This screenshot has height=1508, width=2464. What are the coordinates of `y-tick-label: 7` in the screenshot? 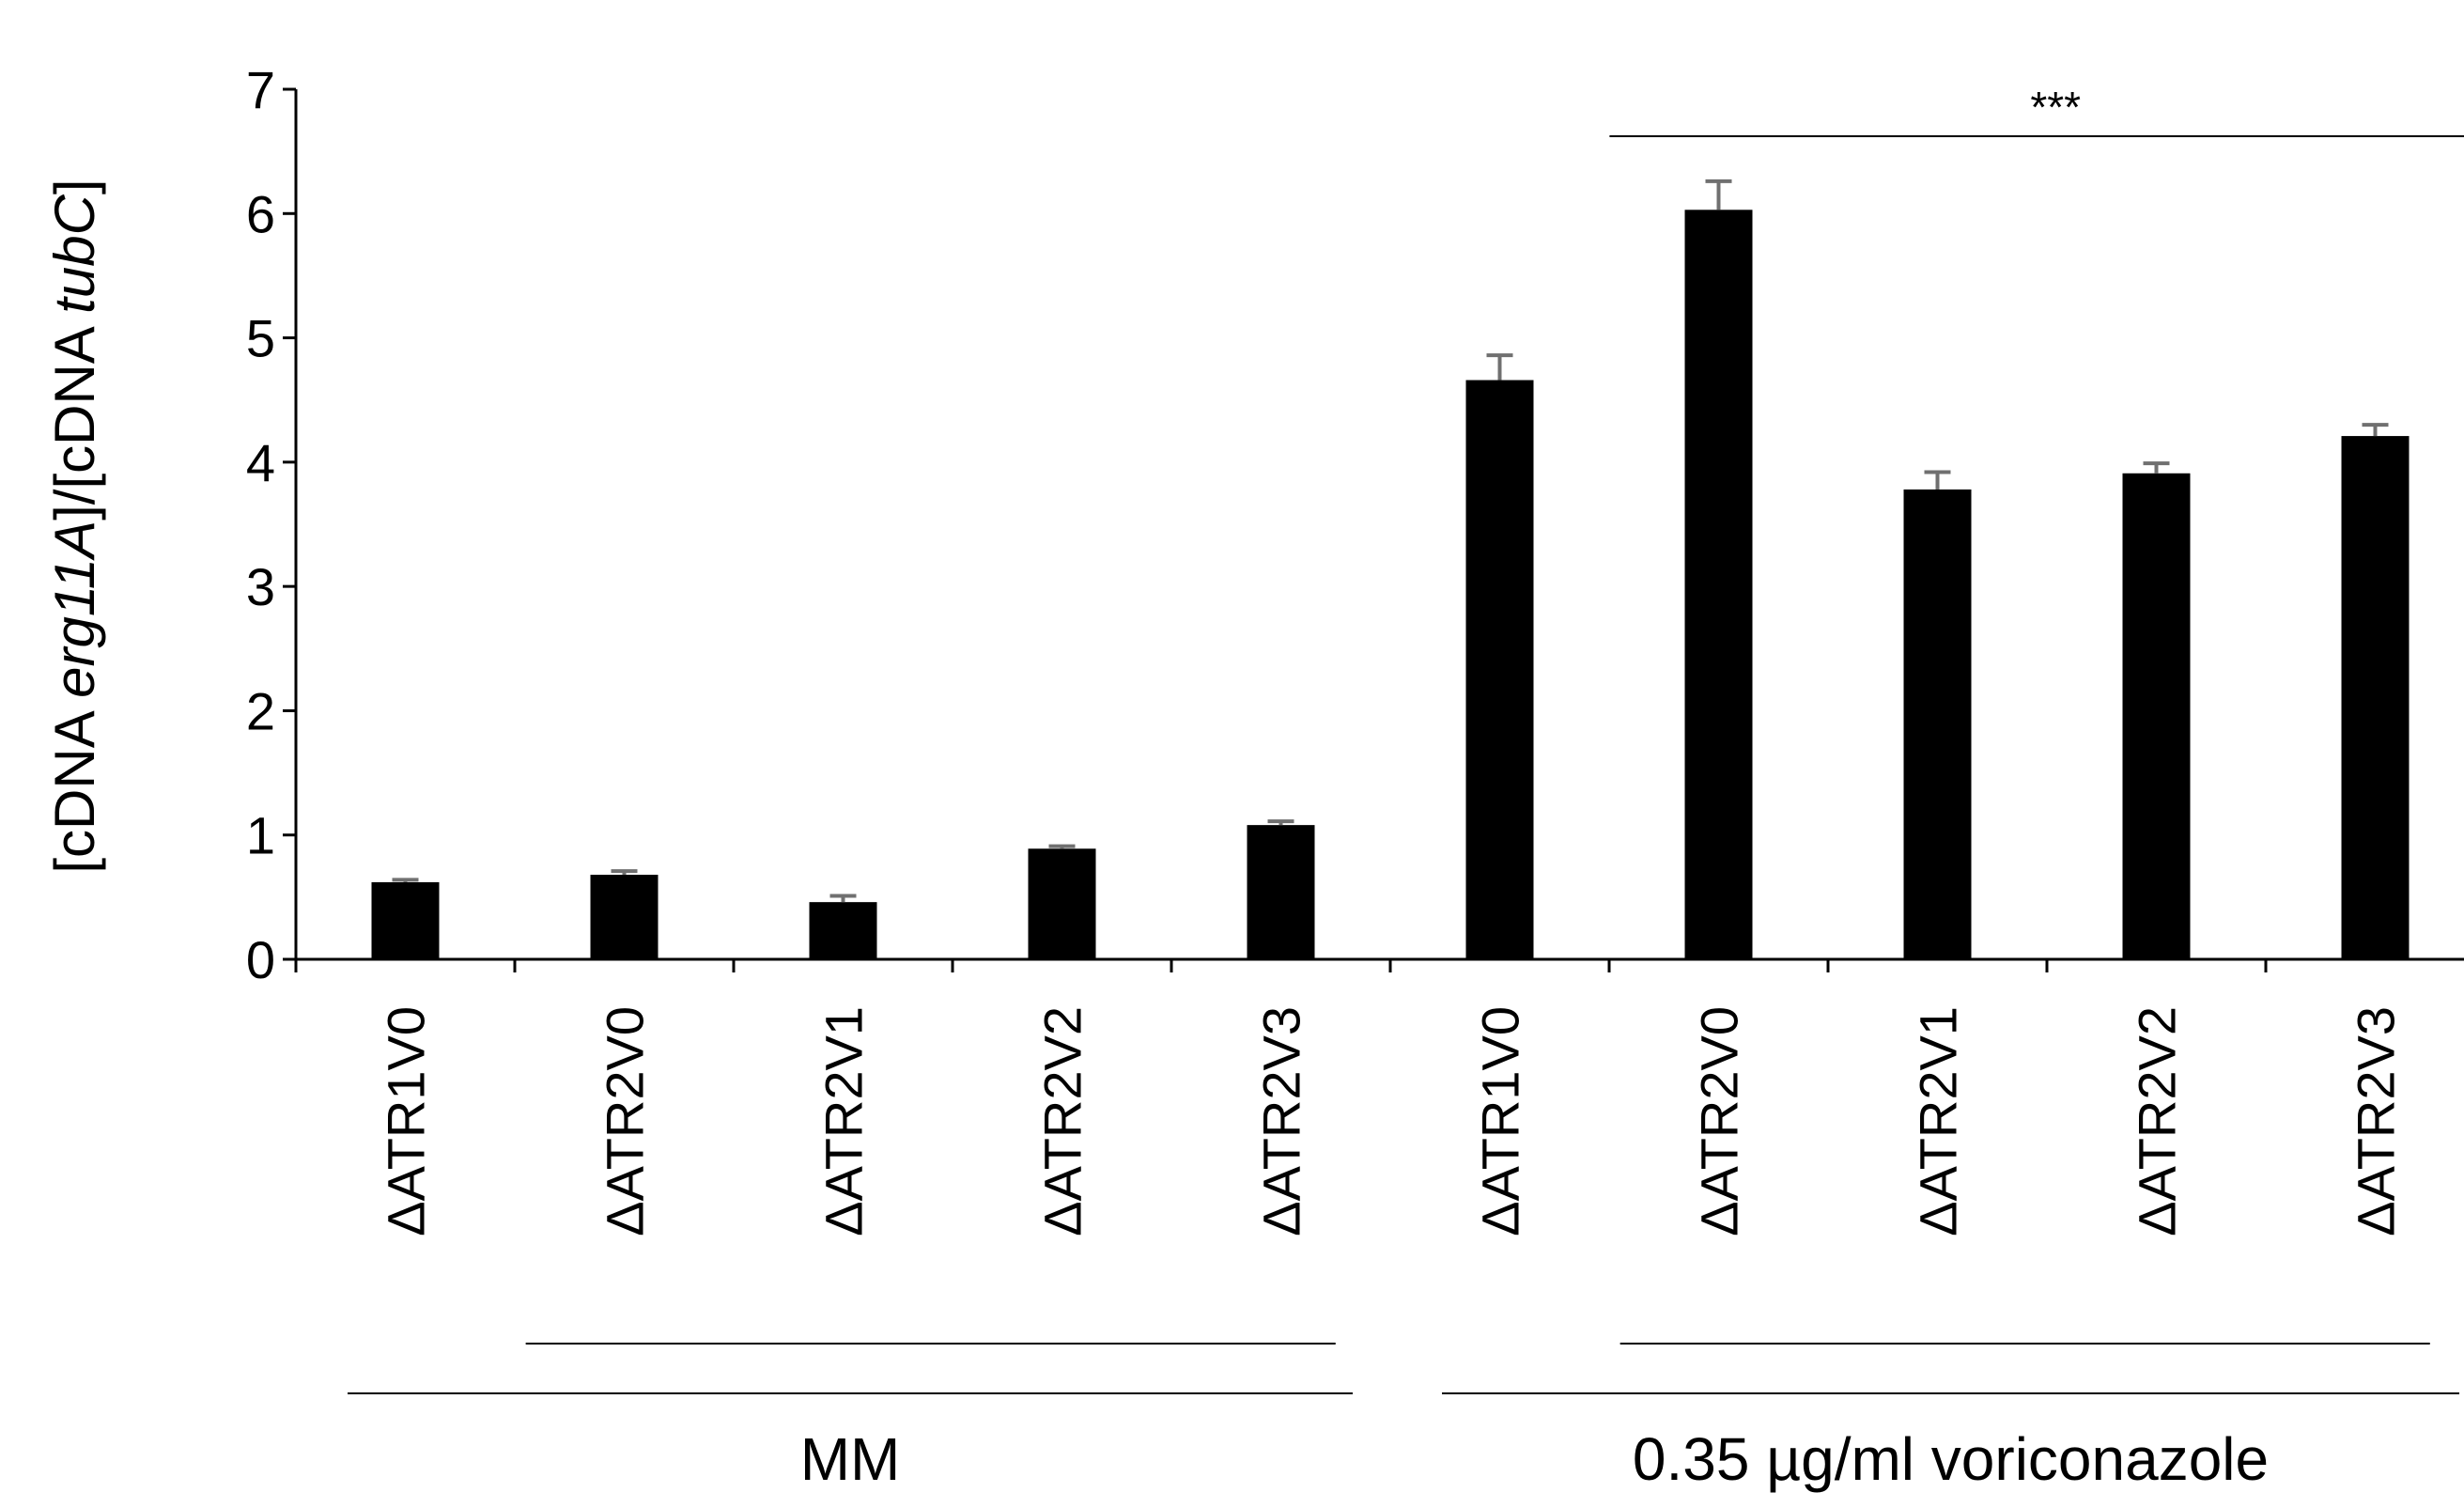 It's located at (260, 89).